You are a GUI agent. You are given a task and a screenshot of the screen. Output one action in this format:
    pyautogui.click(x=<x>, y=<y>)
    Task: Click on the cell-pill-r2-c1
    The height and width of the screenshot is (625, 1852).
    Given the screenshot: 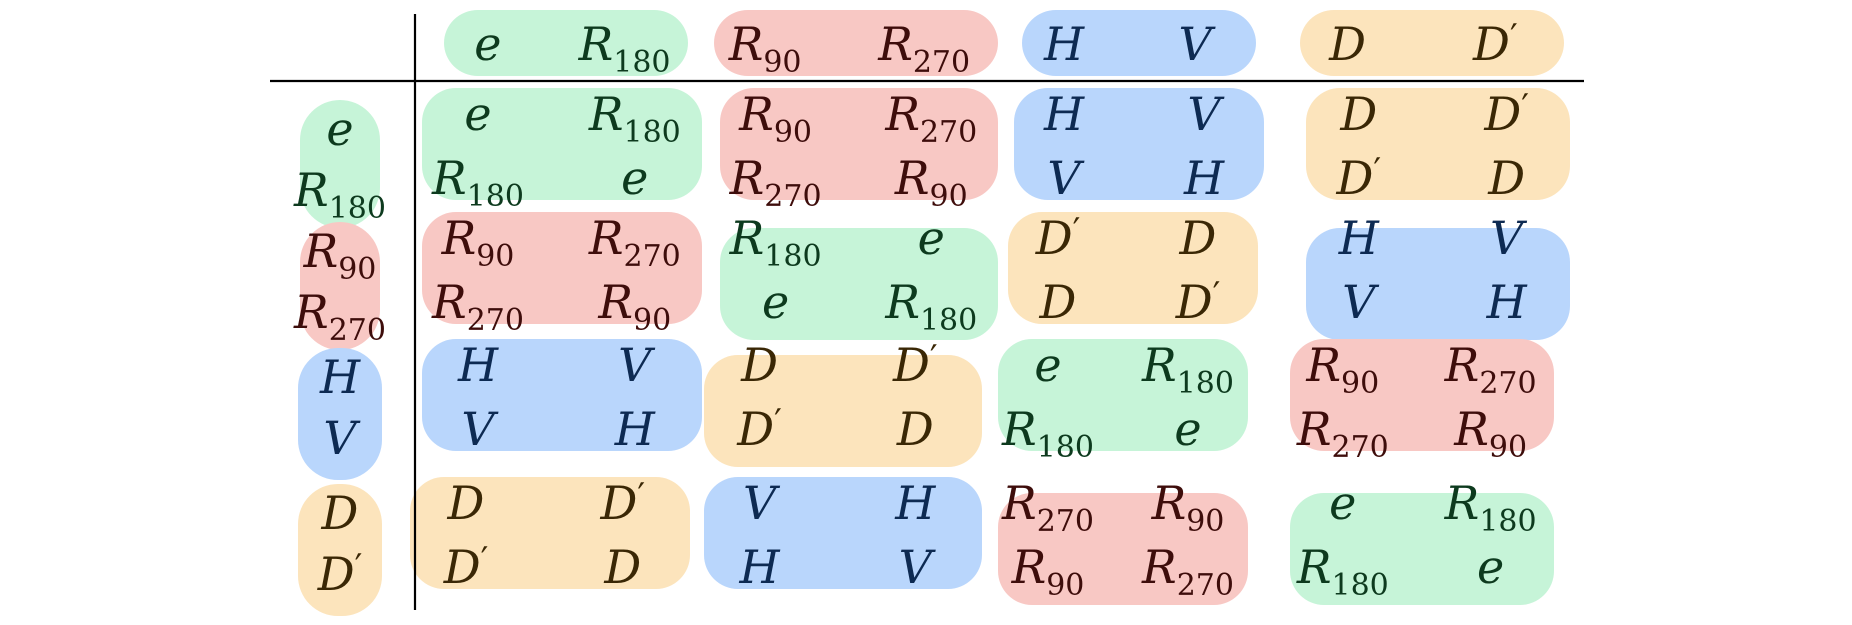 What is the action you would take?
    pyautogui.click(x=562, y=268)
    